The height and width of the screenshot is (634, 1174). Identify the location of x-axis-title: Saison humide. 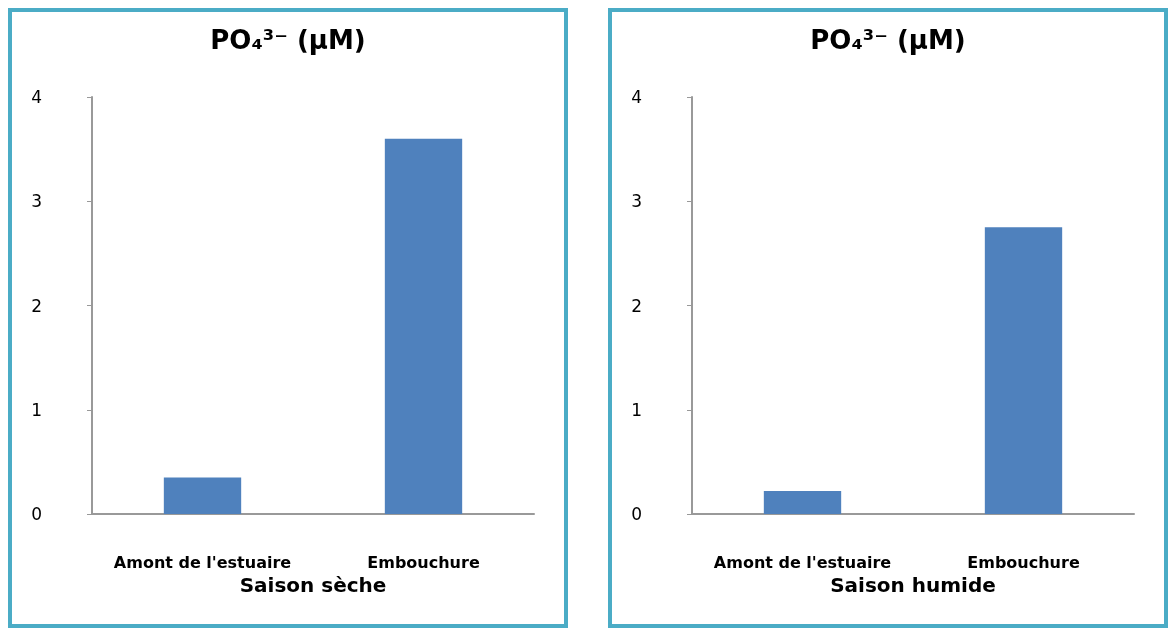
(913, 584).